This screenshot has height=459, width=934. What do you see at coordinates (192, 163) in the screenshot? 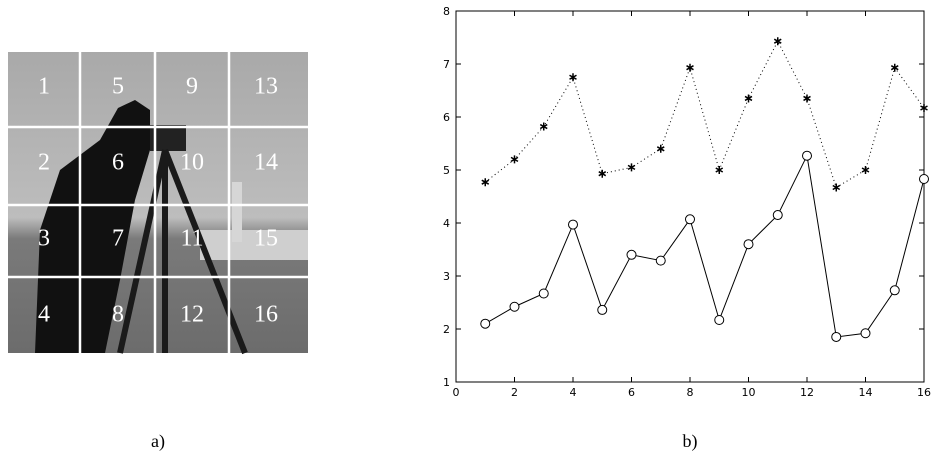
I see `block-label: 10` at bounding box center [192, 163].